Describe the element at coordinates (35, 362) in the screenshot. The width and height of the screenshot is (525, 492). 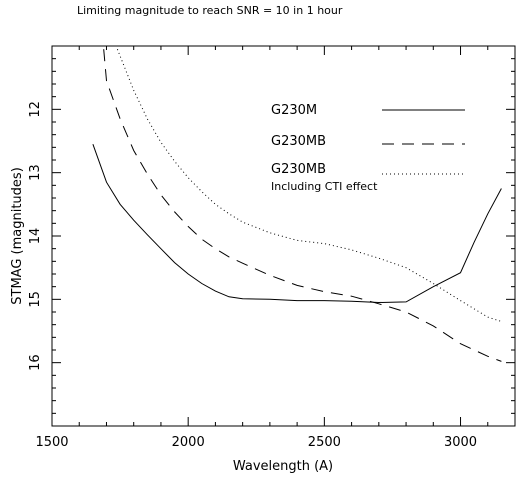
I see `y-tick-label: 16` at that location.